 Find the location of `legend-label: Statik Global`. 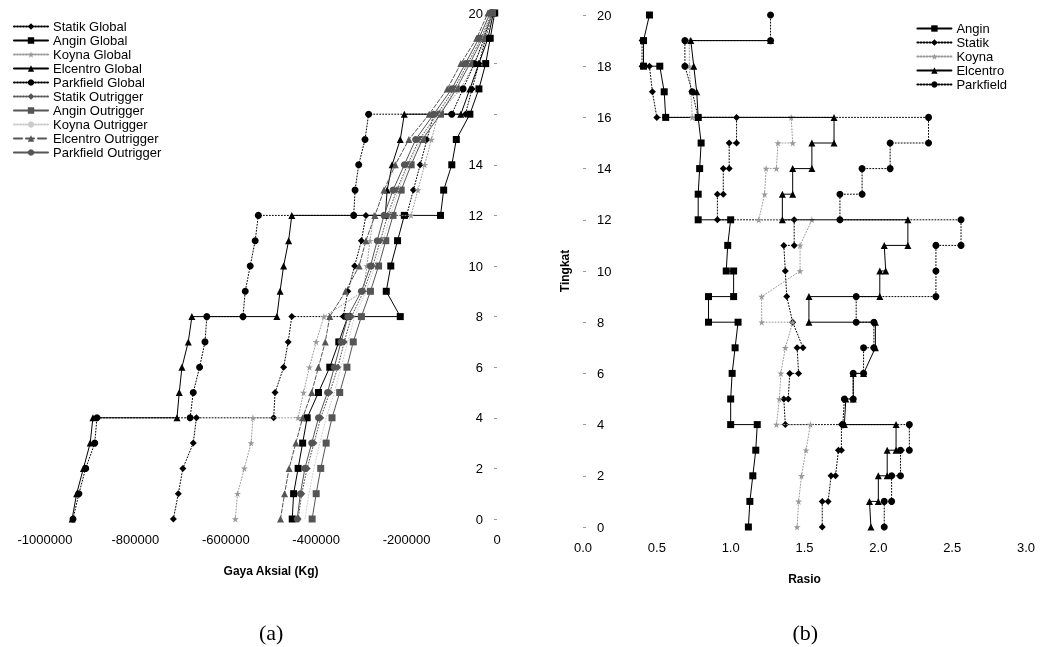

legend-label: Statik Global is located at coordinates (90, 26).